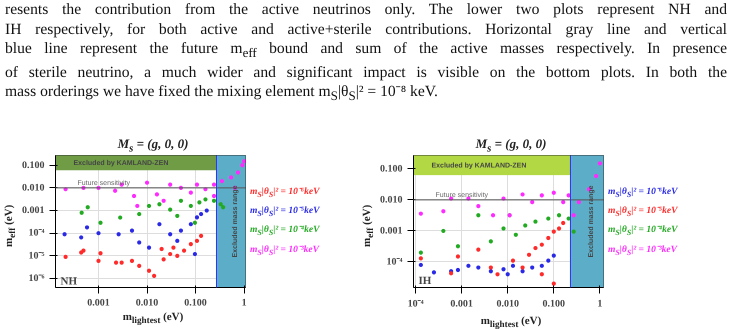 The width and height of the screenshot is (732, 330). Describe the element at coordinates (366, 10) in the screenshot. I see `text: resents the contribution from the active neutrinos only. The lower two plots represent NH and` at that location.